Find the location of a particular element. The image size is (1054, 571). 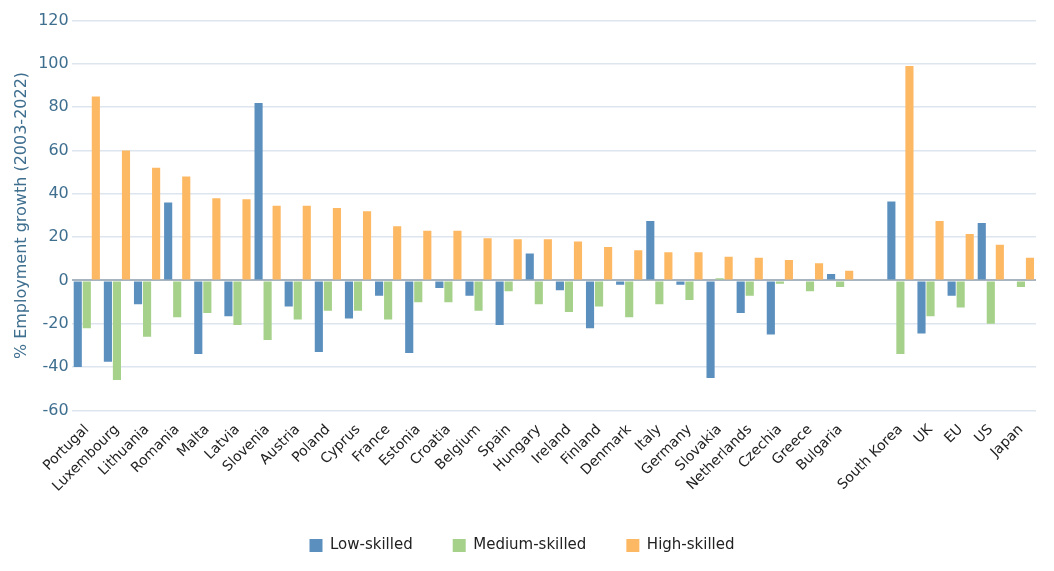

y-tick-label: -60 is located at coordinates (55, 409).